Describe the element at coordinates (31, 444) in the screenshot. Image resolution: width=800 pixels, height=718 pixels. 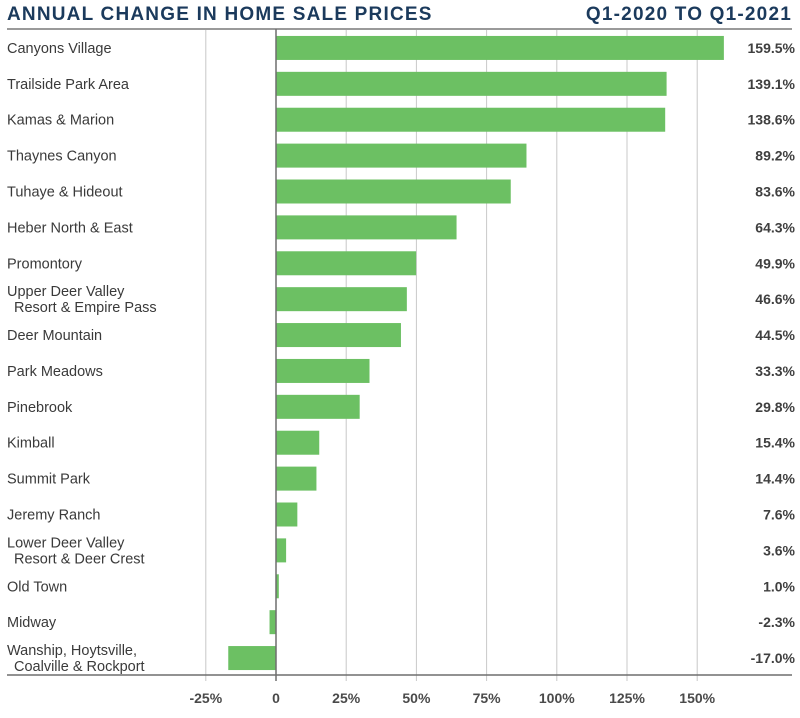
I see `category-label: Kimball` at that location.